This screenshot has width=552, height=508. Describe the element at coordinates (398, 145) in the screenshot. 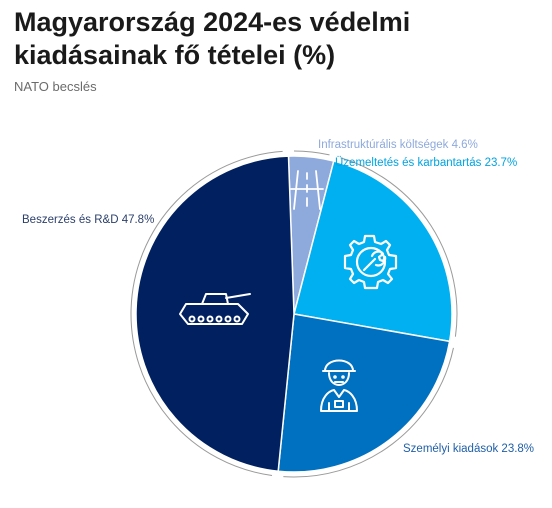

I see `slice-label-infrastructure: Infrastruktúrális költségek 4.6%` at that location.